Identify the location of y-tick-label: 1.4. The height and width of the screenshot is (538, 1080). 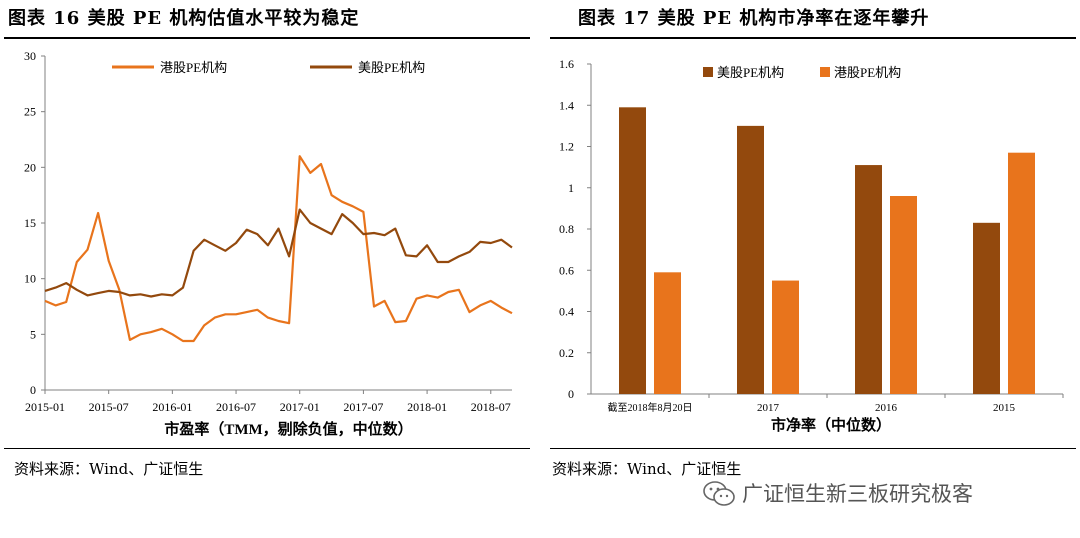
(566, 105).